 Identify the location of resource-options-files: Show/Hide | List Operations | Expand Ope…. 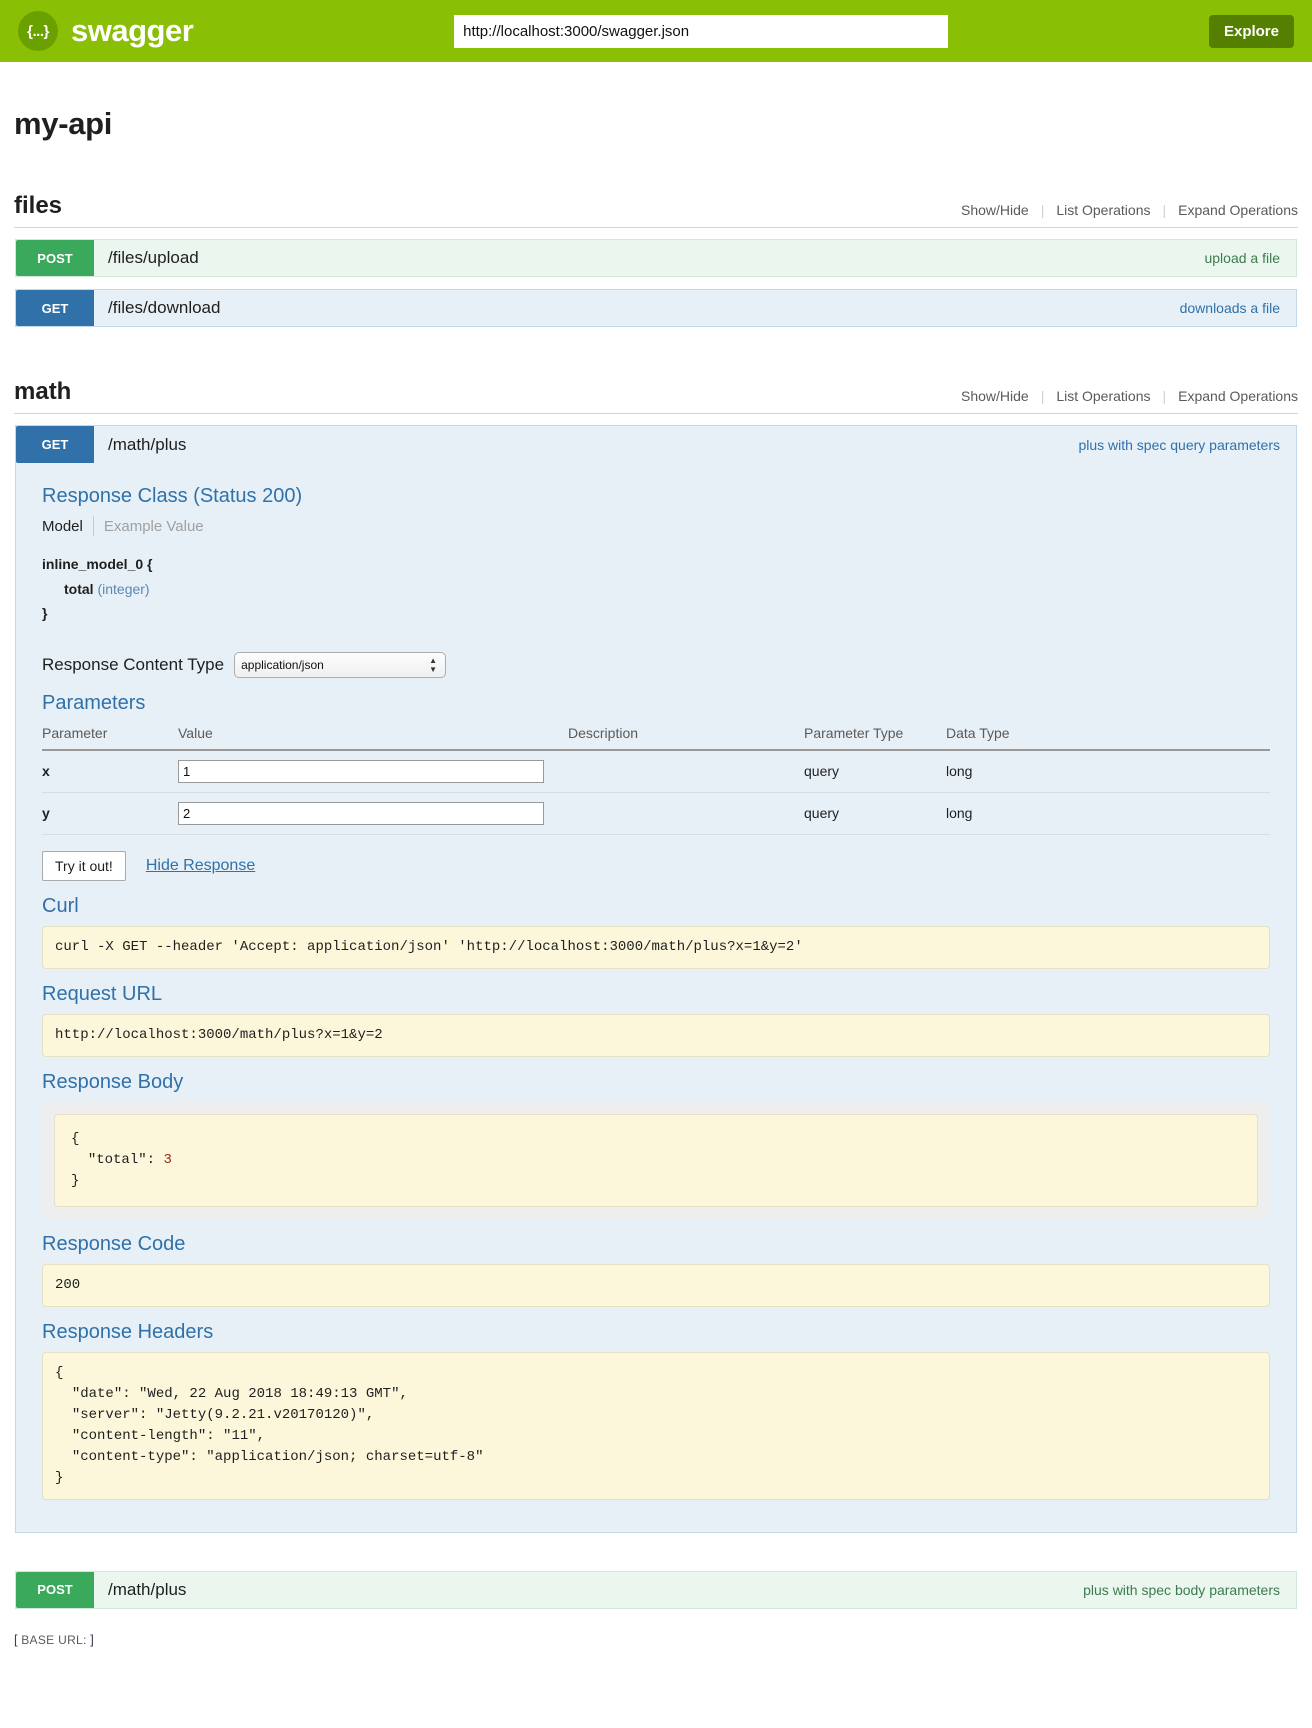
(1123, 210).